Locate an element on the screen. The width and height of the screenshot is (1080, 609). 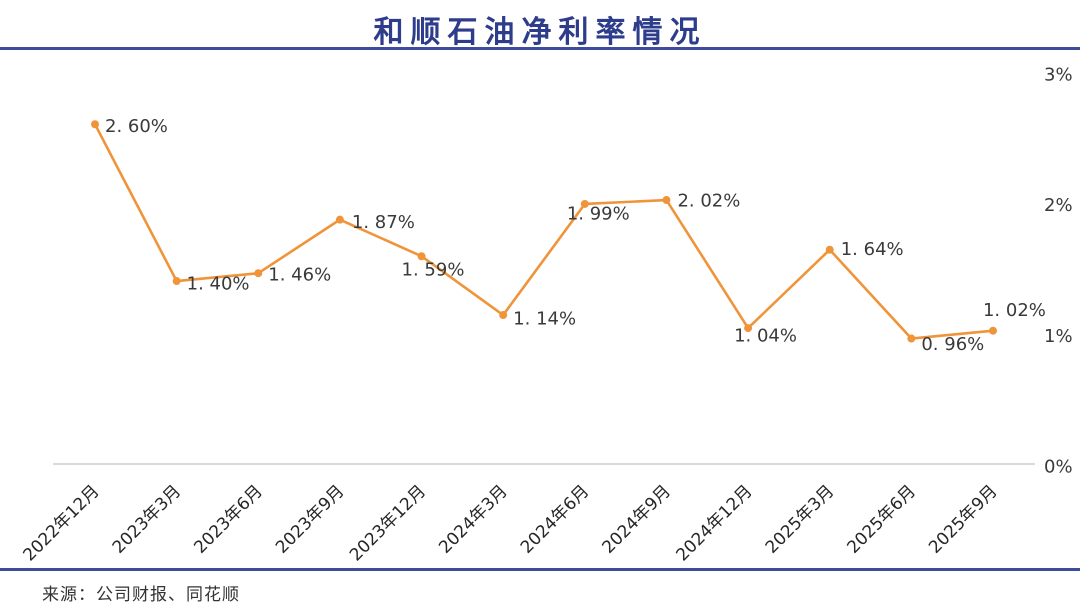
data-source-note: 来源：公司财报、同花顺 is located at coordinates (141, 595).